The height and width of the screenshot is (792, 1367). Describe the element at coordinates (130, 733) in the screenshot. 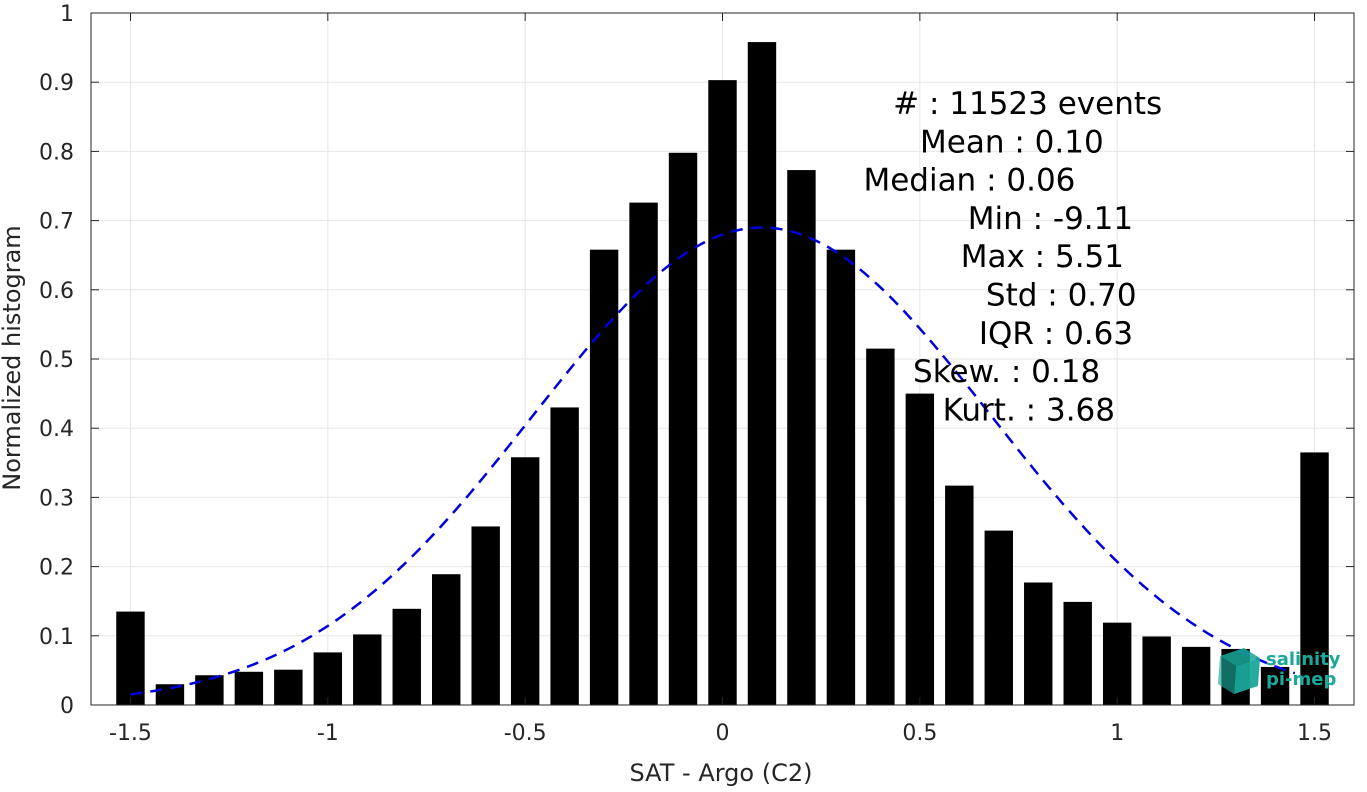

I see `x-tick-label: -1.5` at that location.